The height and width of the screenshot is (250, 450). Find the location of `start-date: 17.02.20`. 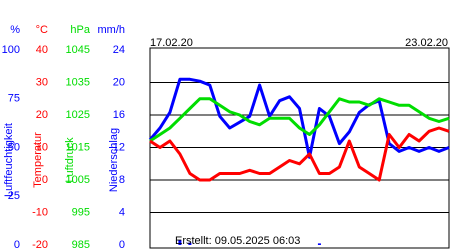

start-date: 17.02.20 is located at coordinates (171, 43).